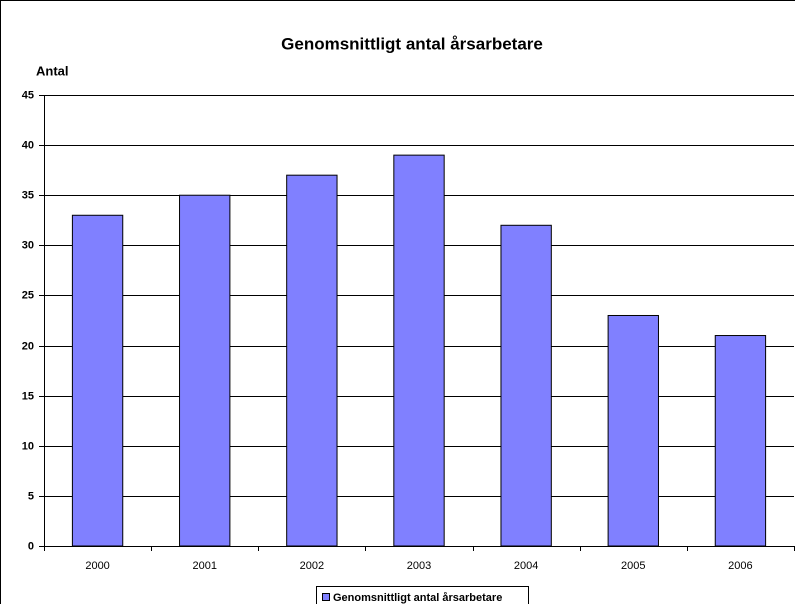 The image size is (795, 604). Describe the element at coordinates (52, 70) in the screenshot. I see `y-axis-label: Antal` at that location.